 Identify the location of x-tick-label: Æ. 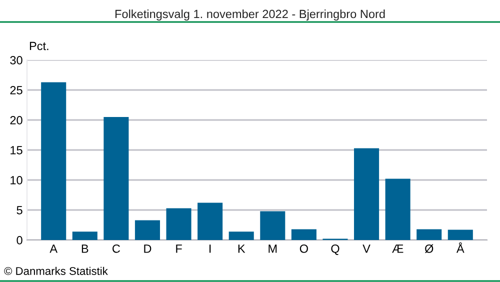
(398, 248).